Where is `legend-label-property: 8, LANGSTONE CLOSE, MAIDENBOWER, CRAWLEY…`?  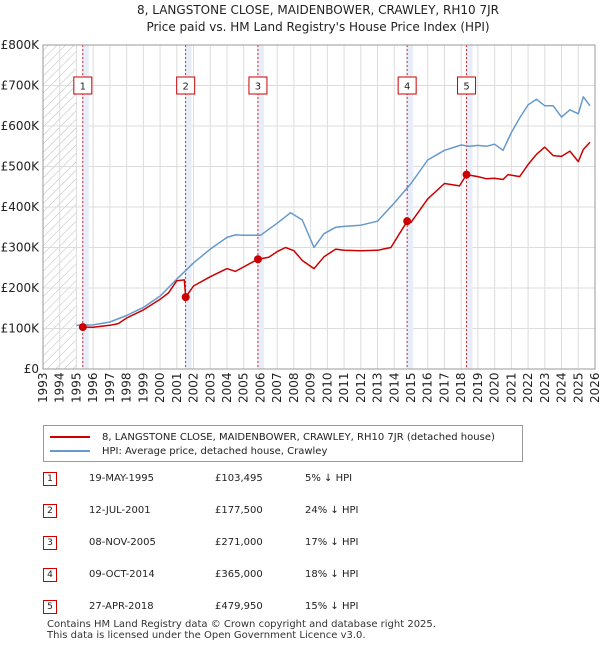
legend-label-property: 8, LANGSTONE CLOSE, MAIDENBOWER, CRAWLEY… is located at coordinates (298, 437).